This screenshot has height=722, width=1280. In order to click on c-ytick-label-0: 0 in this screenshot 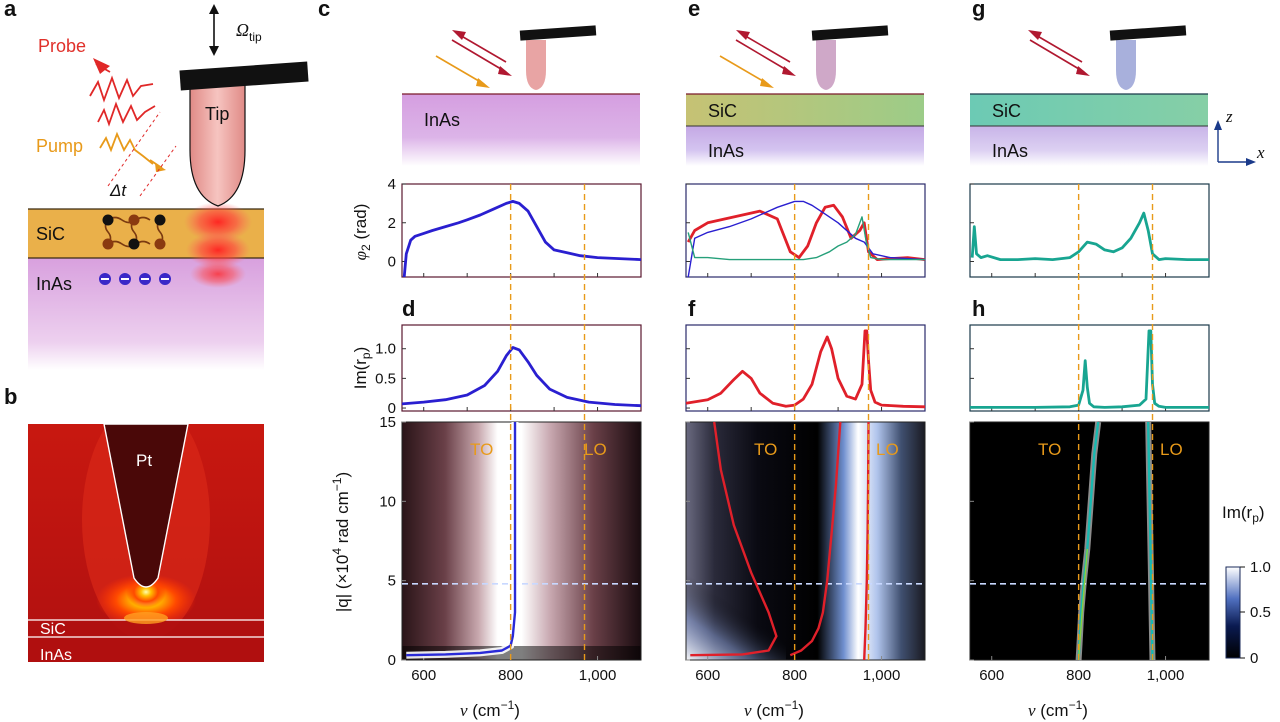, I will do `click(392, 262)`.